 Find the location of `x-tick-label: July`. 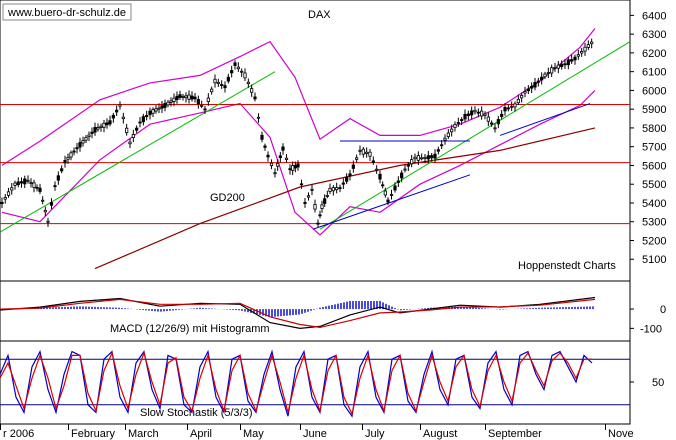

x-tick-label: July is located at coordinates (375, 434).